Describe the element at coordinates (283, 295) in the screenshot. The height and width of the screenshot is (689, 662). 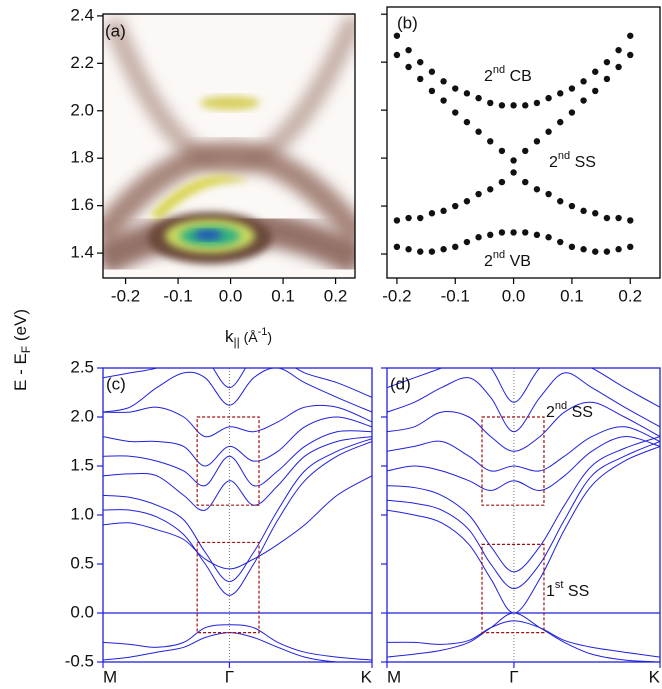
I see `x-tick-label: 0.1` at that location.